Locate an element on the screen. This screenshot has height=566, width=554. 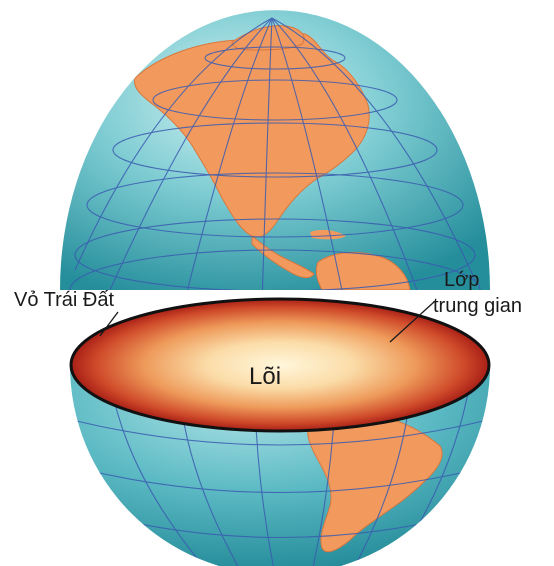
mantle-label-line2: trung gian is located at coordinates (477, 306).